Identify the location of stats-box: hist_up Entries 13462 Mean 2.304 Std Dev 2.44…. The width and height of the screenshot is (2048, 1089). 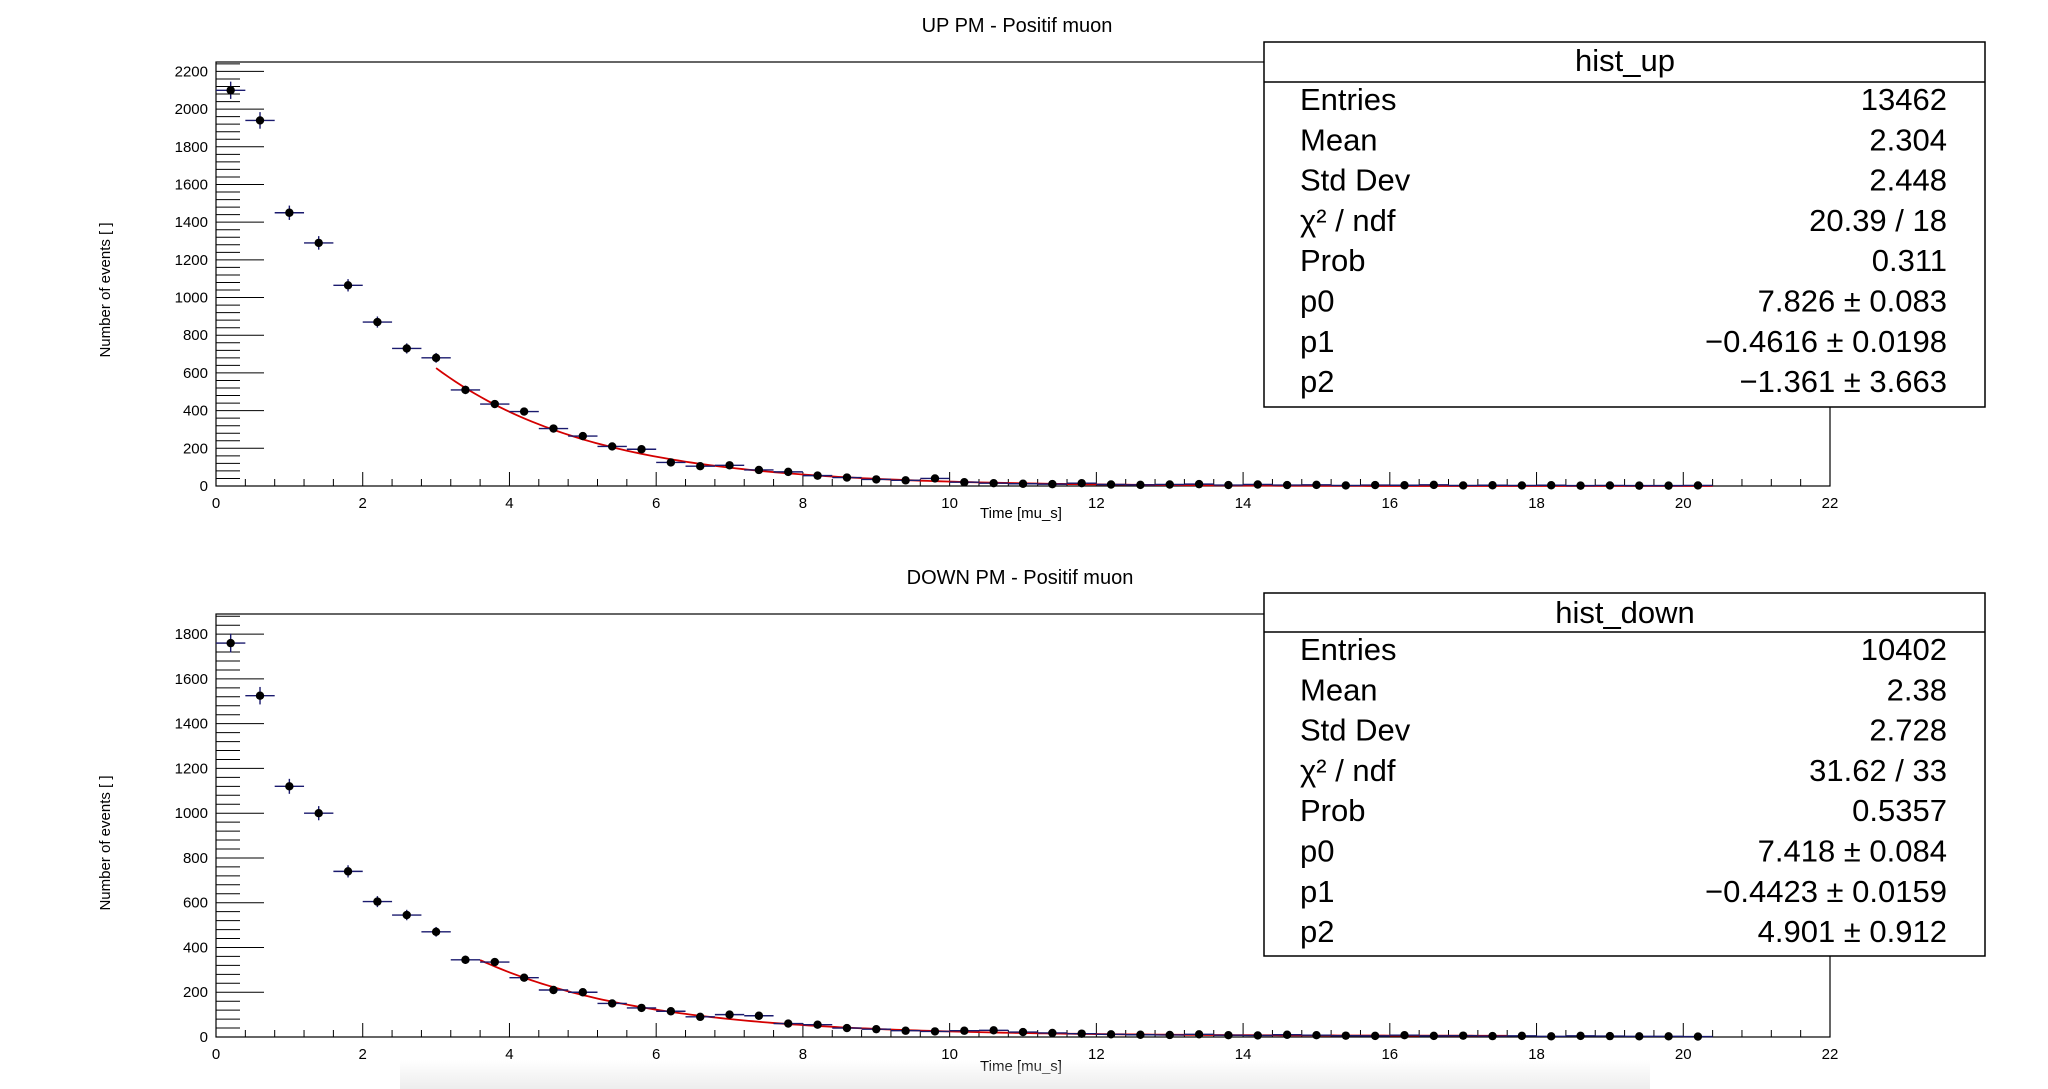
(1624, 224).